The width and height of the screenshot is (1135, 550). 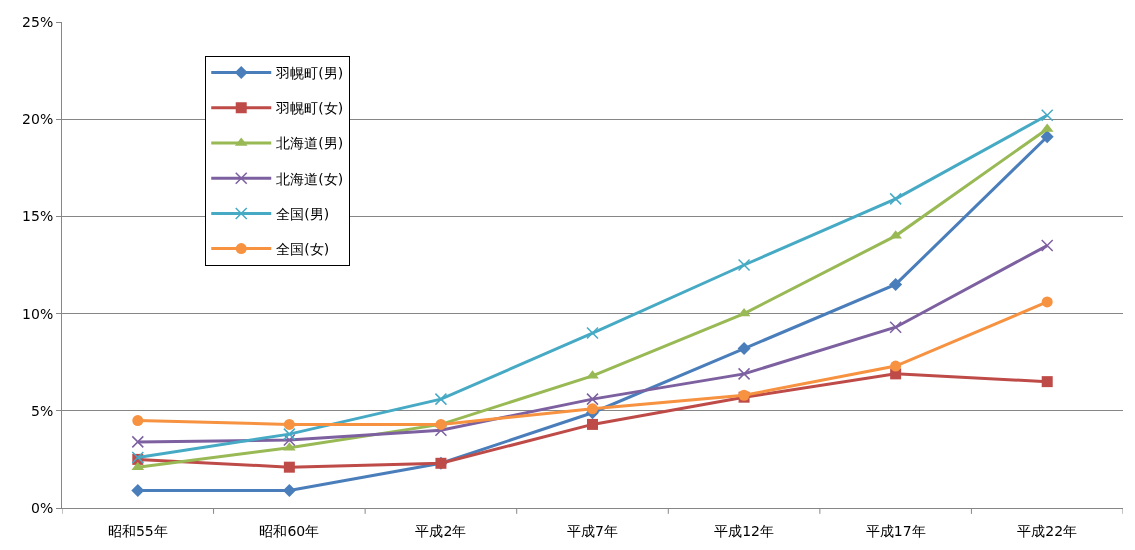 What do you see at coordinates (38, 119) in the screenshot?
I see `y-tick-label: 20%` at bounding box center [38, 119].